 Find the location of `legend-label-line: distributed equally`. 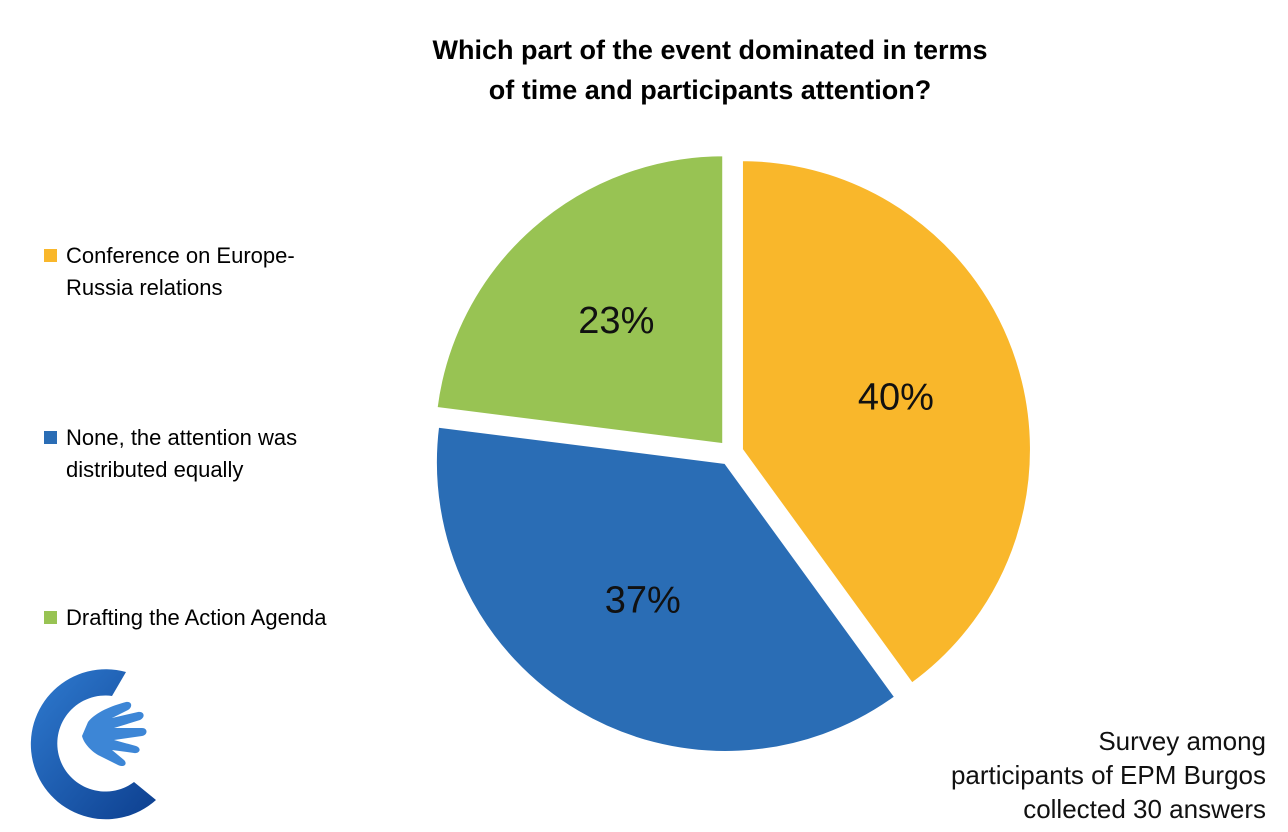

legend-label-line: distributed equally is located at coordinates (155, 469).